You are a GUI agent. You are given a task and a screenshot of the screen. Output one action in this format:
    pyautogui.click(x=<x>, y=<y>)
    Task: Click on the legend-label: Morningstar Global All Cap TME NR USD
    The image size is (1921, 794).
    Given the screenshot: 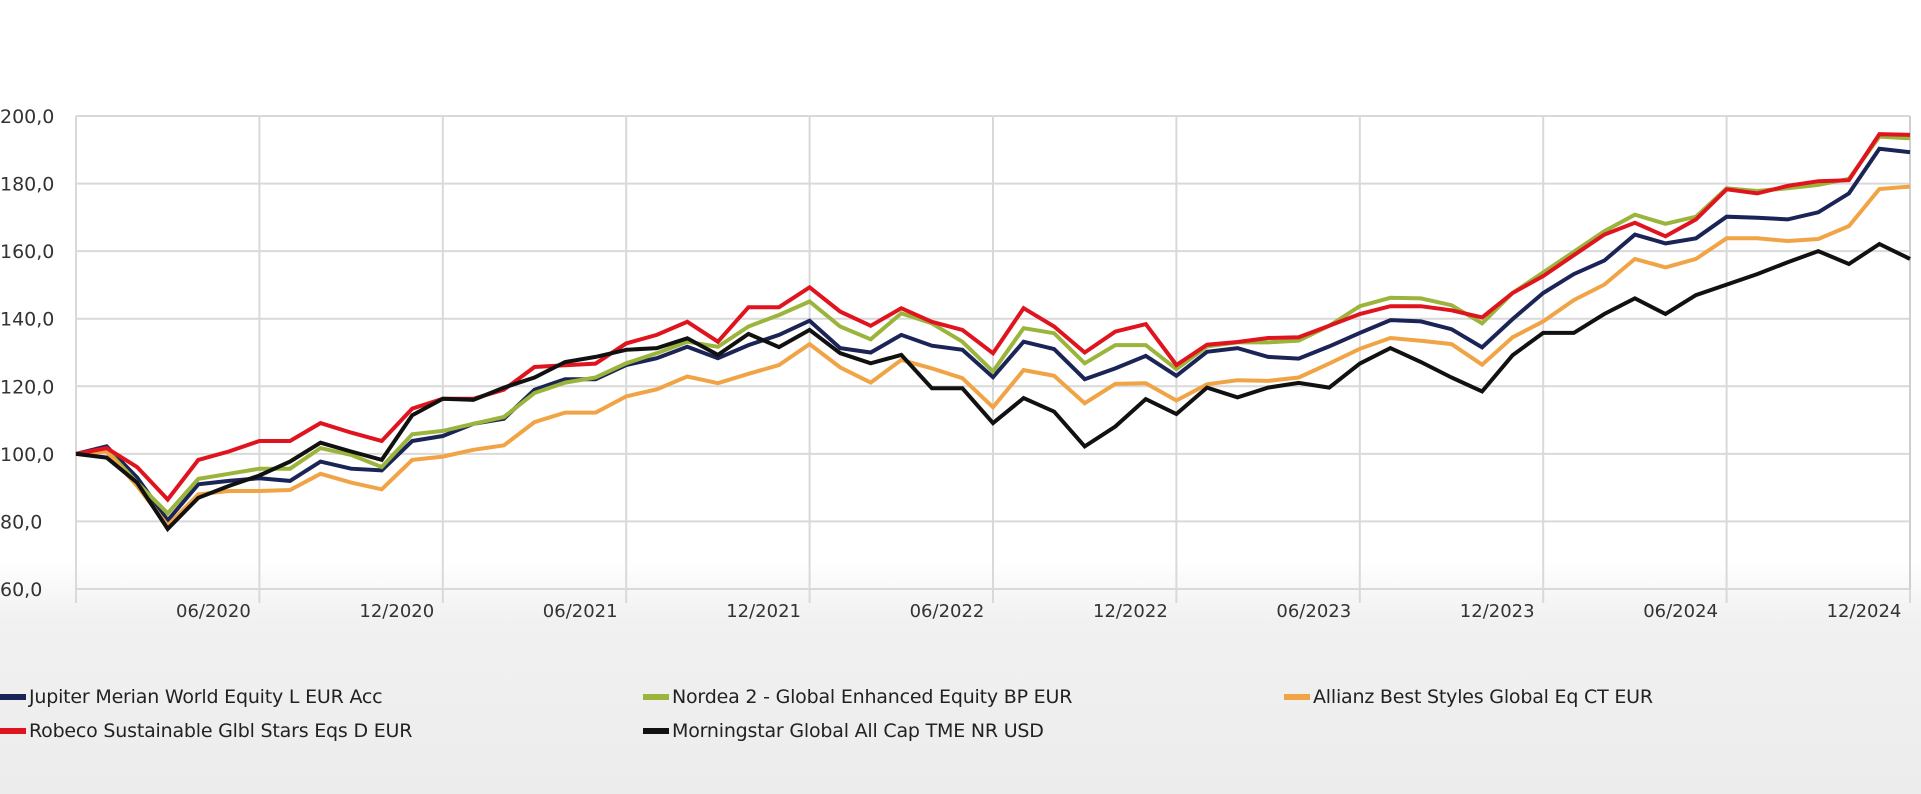 What is the action you would take?
    pyautogui.click(x=858, y=731)
    